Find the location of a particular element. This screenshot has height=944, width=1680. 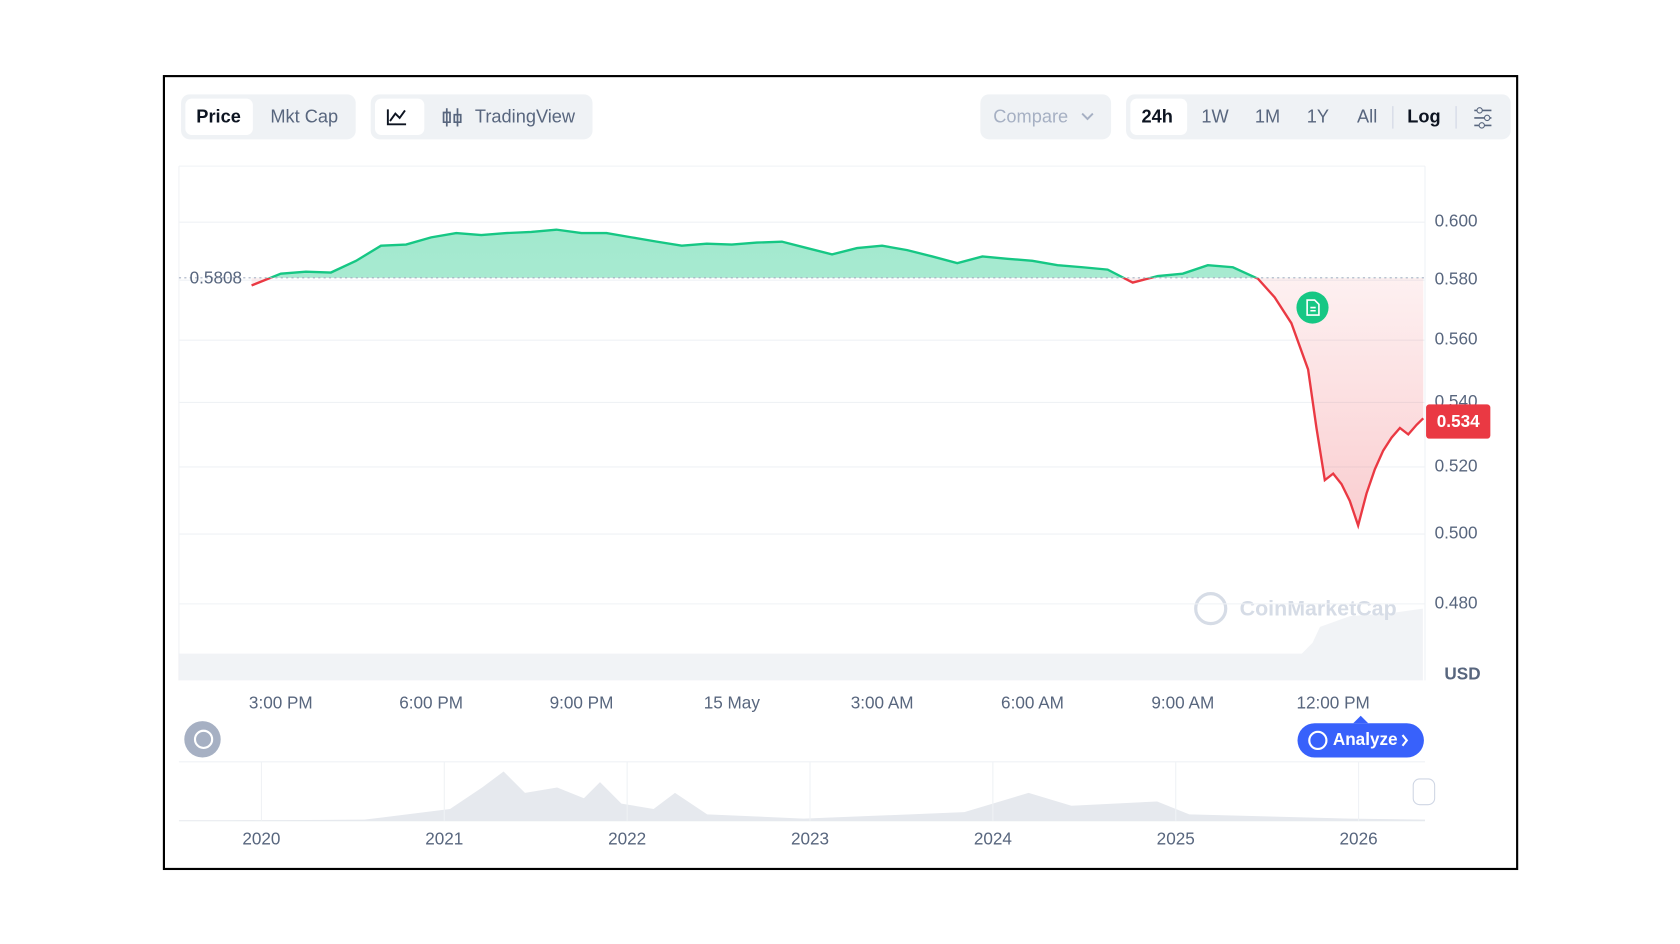

y-tick-label: 0.520 is located at coordinates (1456, 465).